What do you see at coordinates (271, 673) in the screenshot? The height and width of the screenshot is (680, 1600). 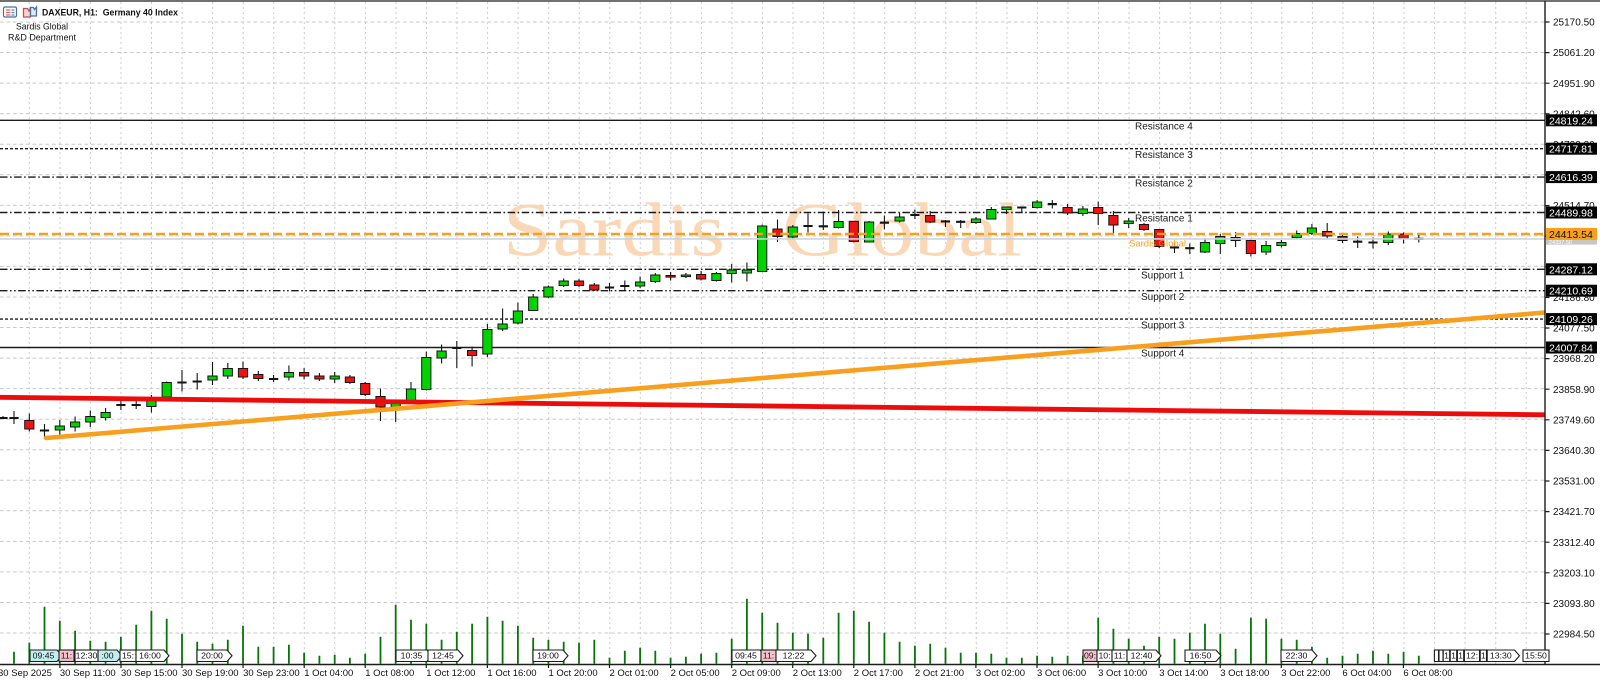 I see `svg-text: 30 Sep 23:00` at bounding box center [271, 673].